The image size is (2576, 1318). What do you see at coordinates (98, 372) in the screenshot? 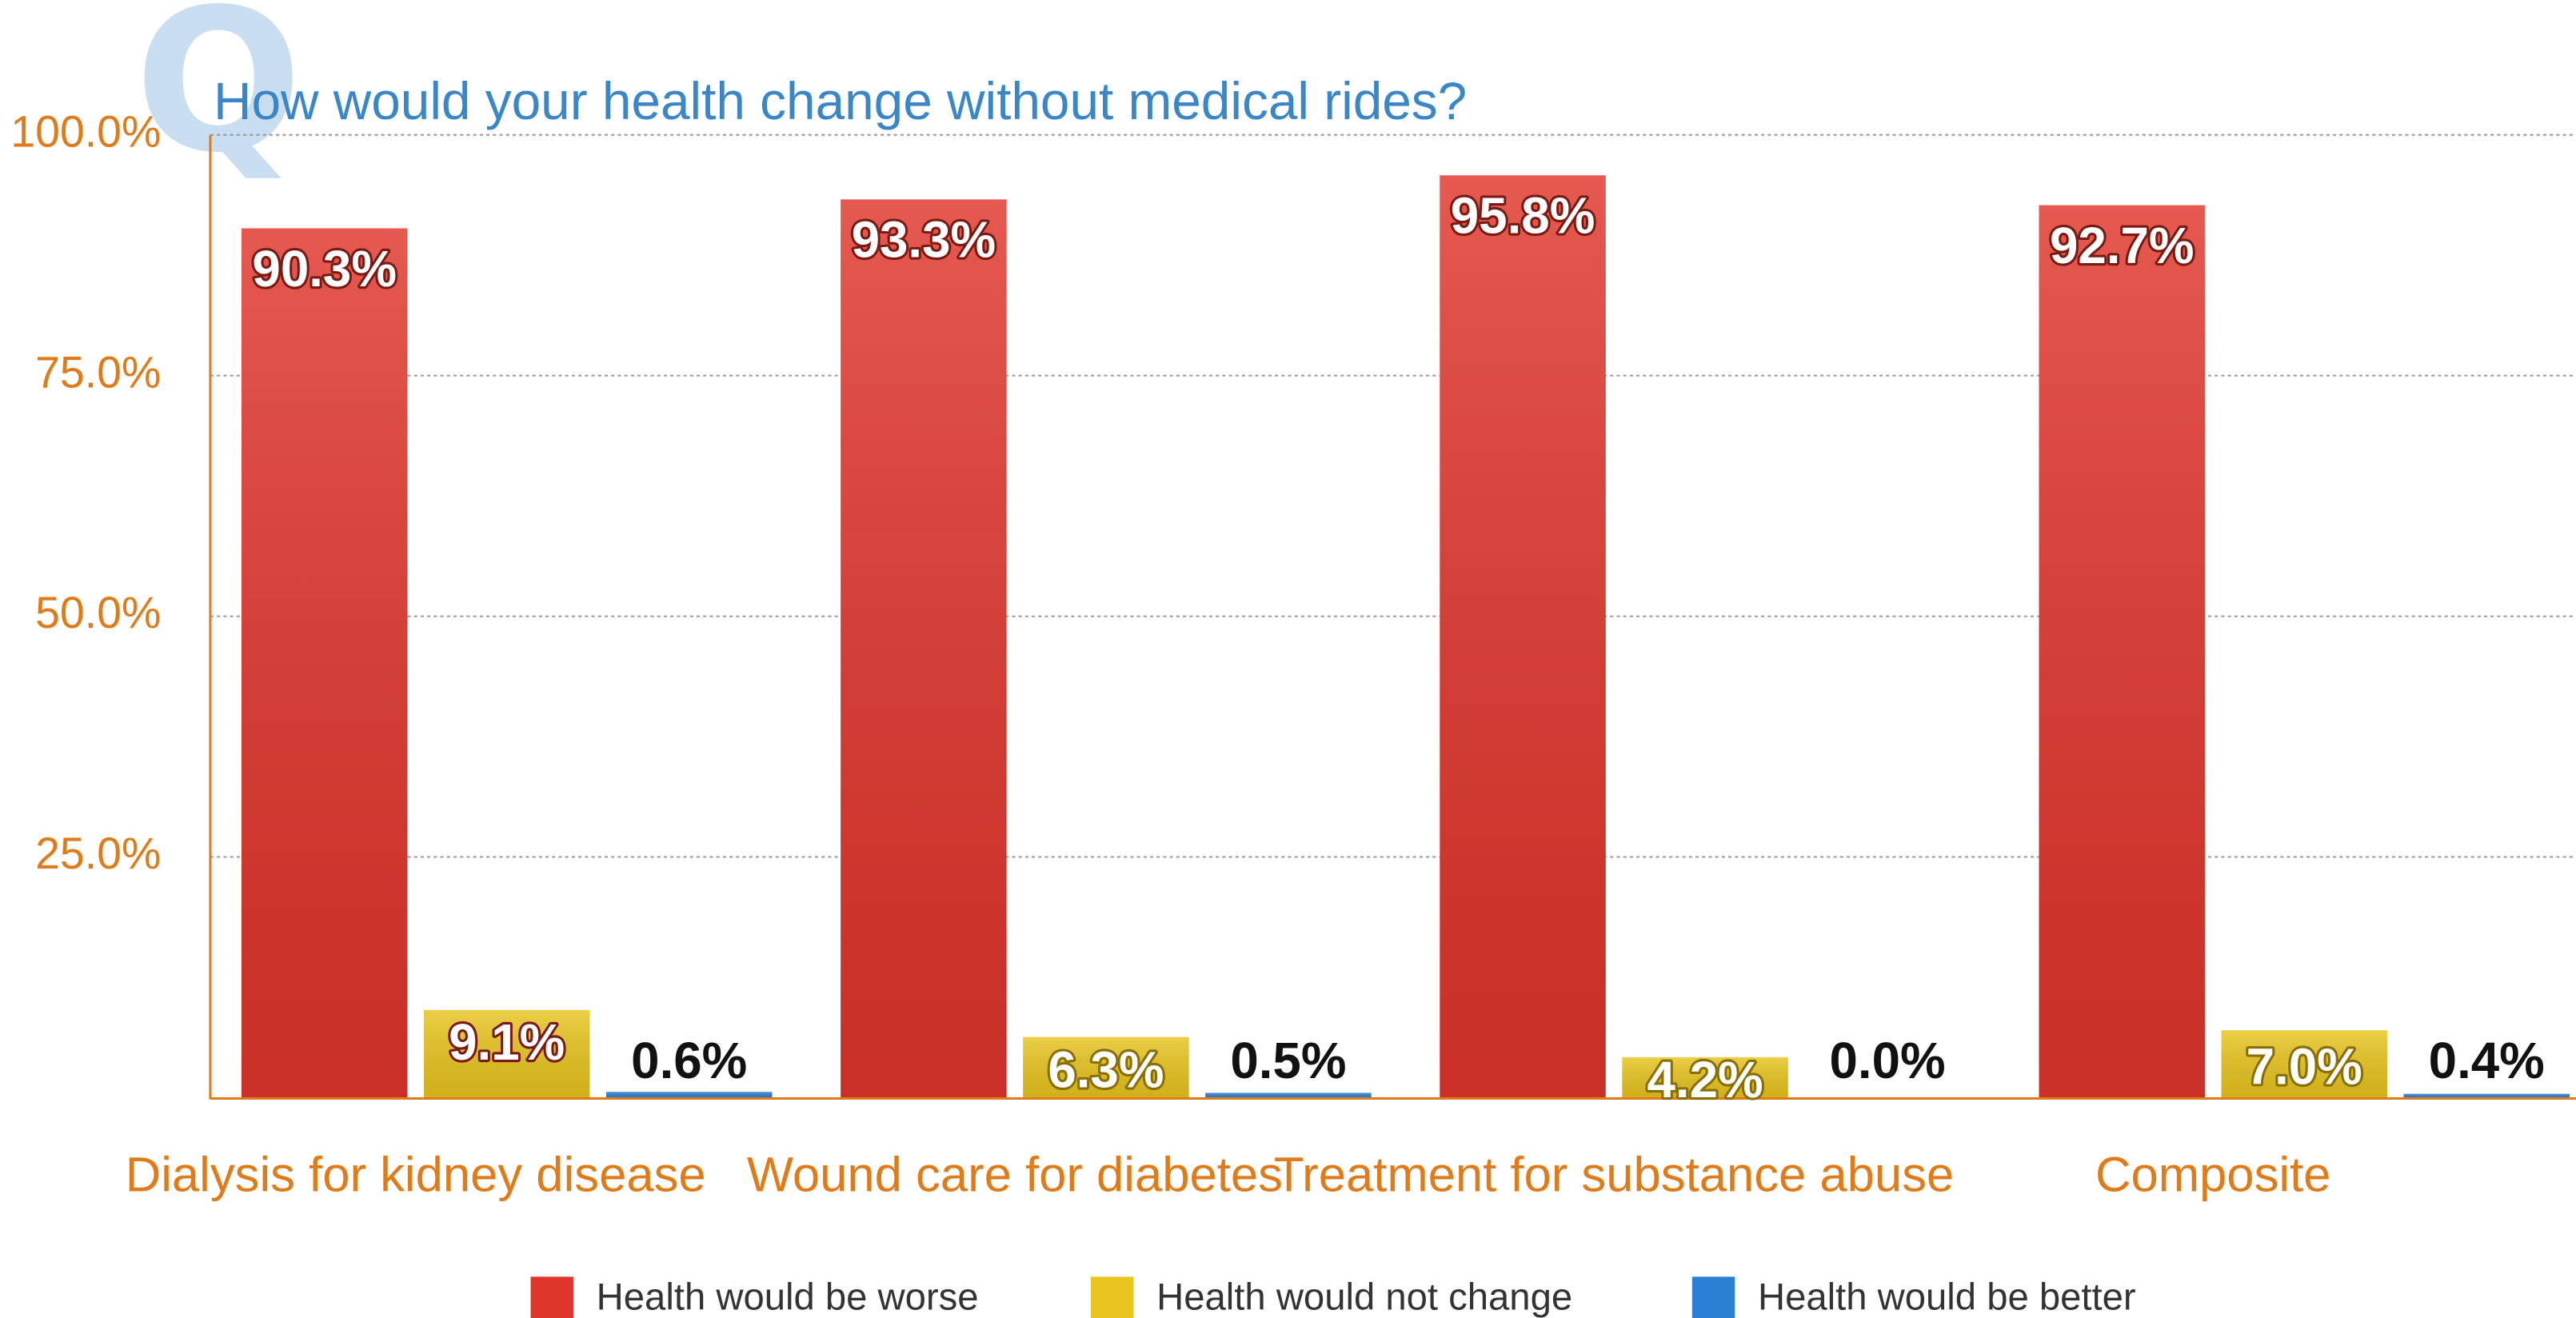
I see `y-tick-label: 75.0%` at bounding box center [98, 372].